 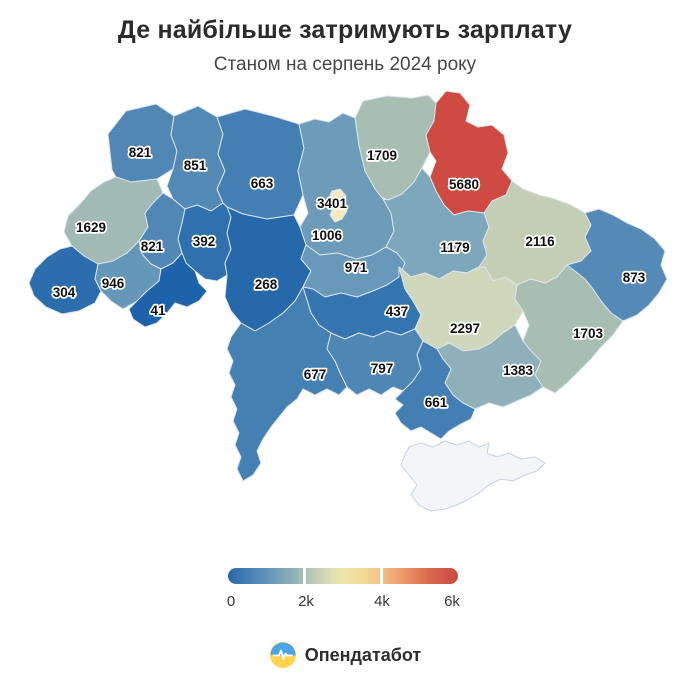 What do you see at coordinates (91, 227) in the screenshot?
I see `region-value-label: 1629` at bounding box center [91, 227].